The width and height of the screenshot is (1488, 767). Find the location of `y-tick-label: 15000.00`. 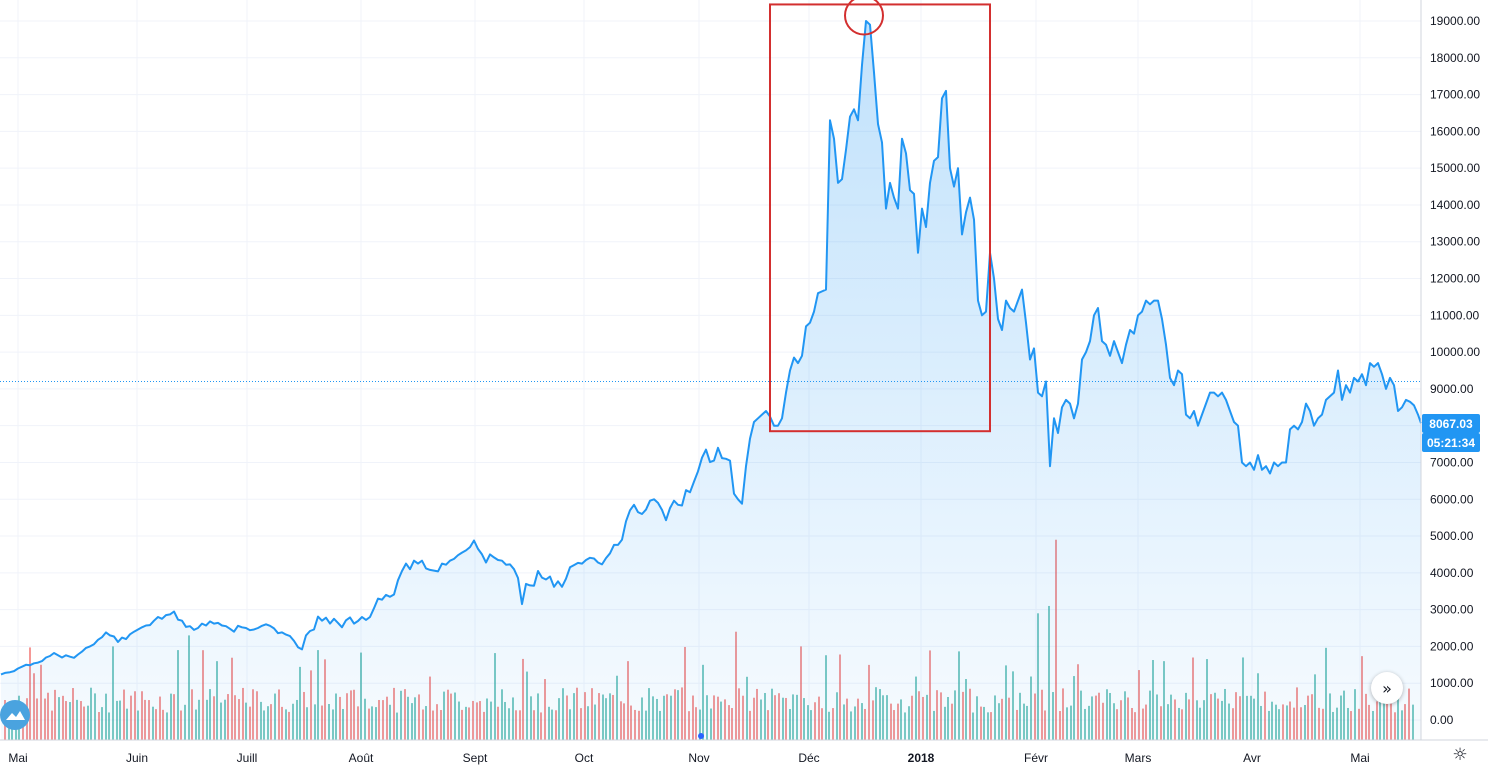

y-tick-label: 15000.00 is located at coordinates (1455, 168).